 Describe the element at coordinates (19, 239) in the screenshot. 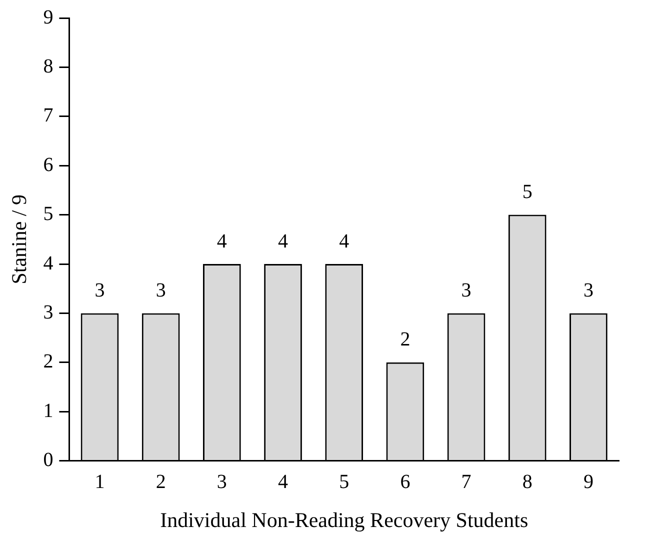

I see `y-axis-title: Stanine / 9` at that location.